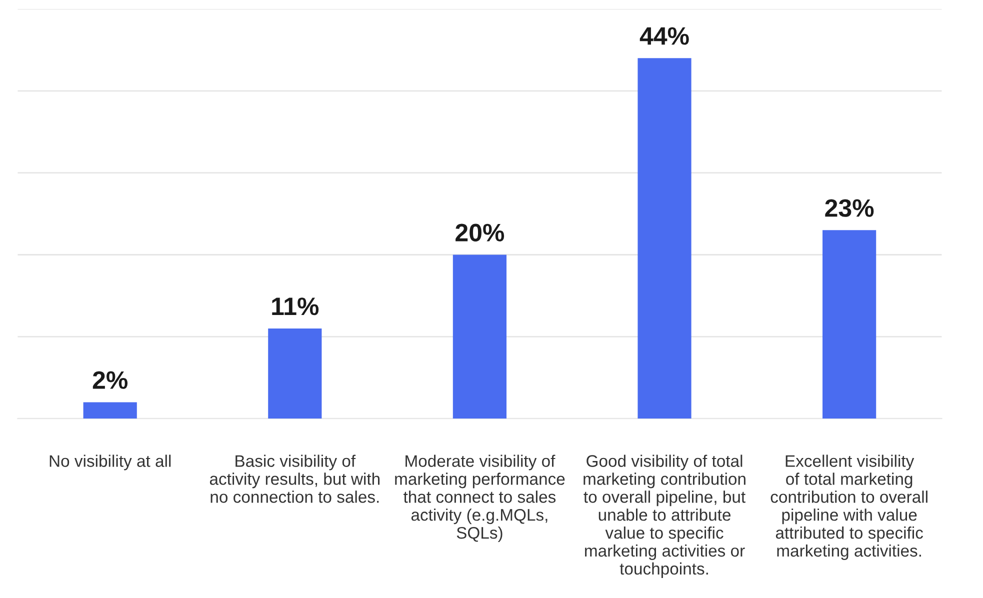  What do you see at coordinates (480, 233) in the screenshot?
I see `data-label: 20%` at bounding box center [480, 233].